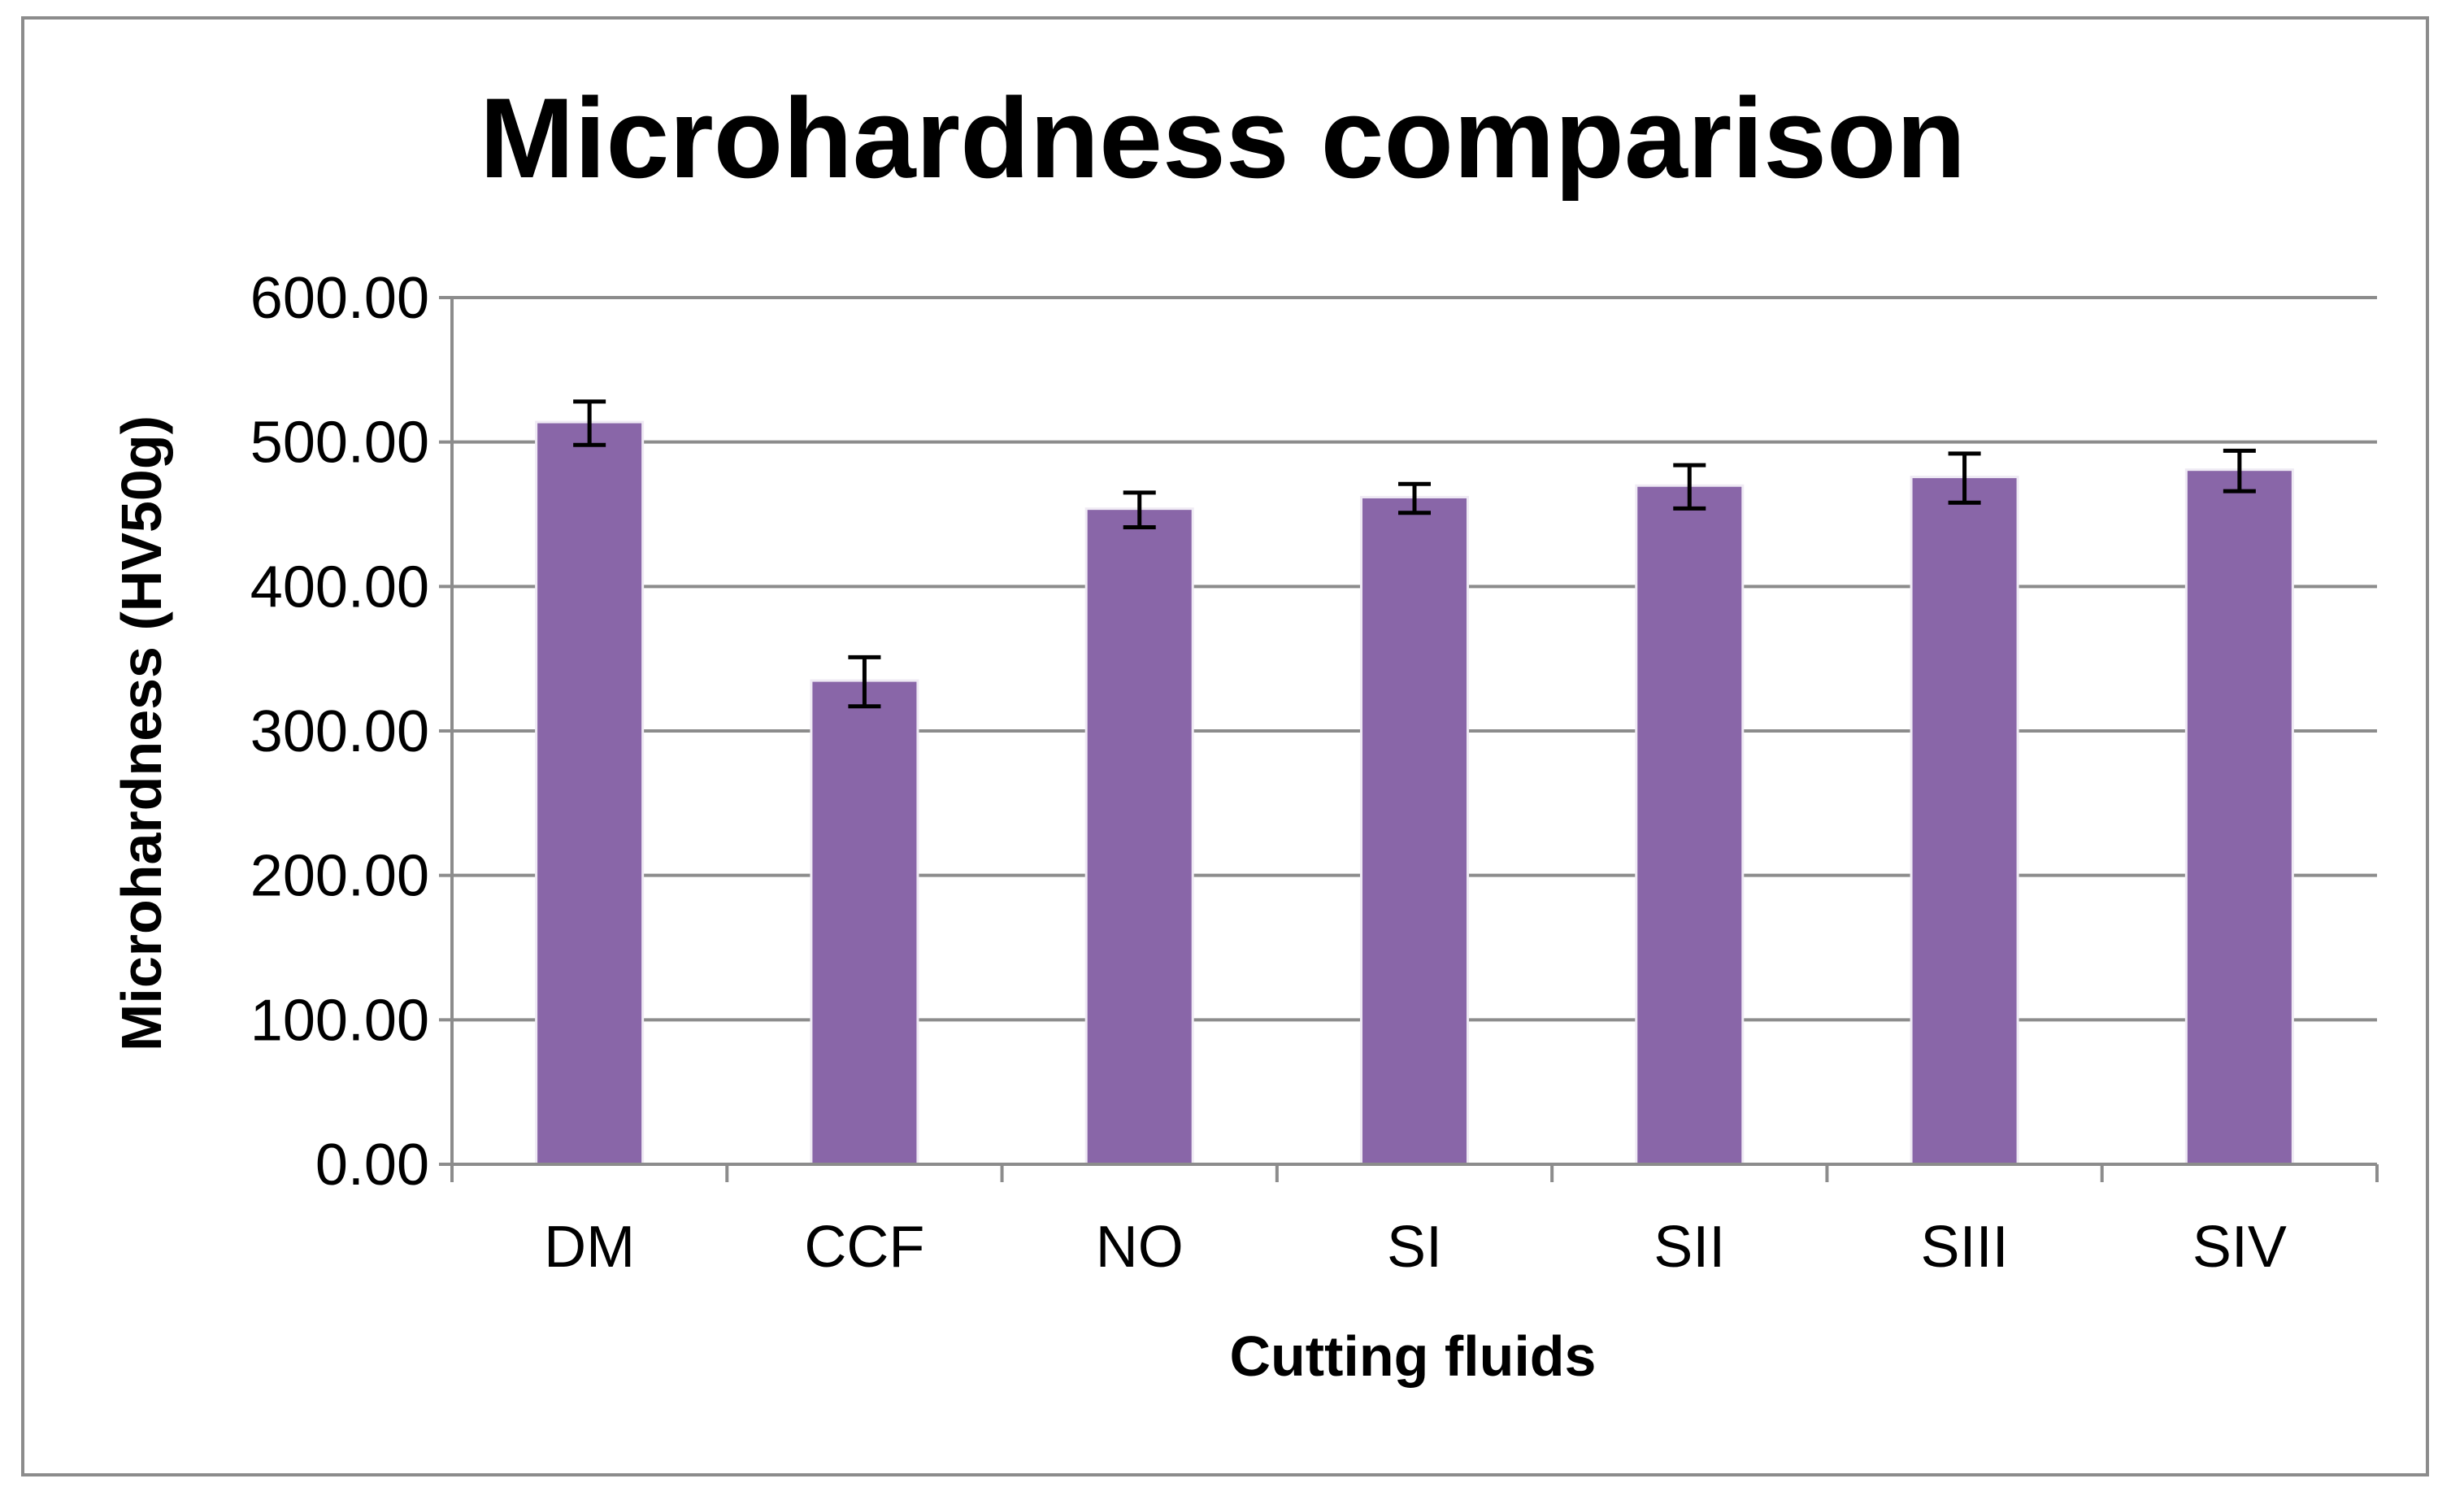  Describe the element at coordinates (2239, 817) in the screenshot. I see `bar-siv` at that location.